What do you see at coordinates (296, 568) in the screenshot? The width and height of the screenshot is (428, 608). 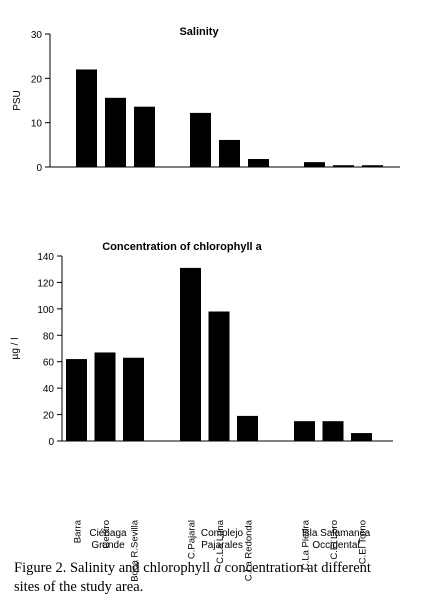 I see `caption-text-part2: concentration at different` at bounding box center [296, 568].